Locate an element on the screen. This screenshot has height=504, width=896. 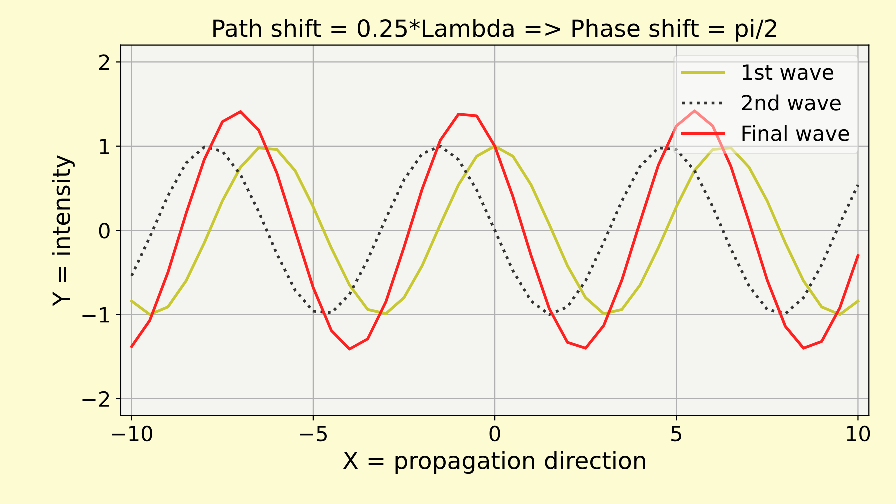
y-tick-label: 0 is located at coordinates (104, 231).